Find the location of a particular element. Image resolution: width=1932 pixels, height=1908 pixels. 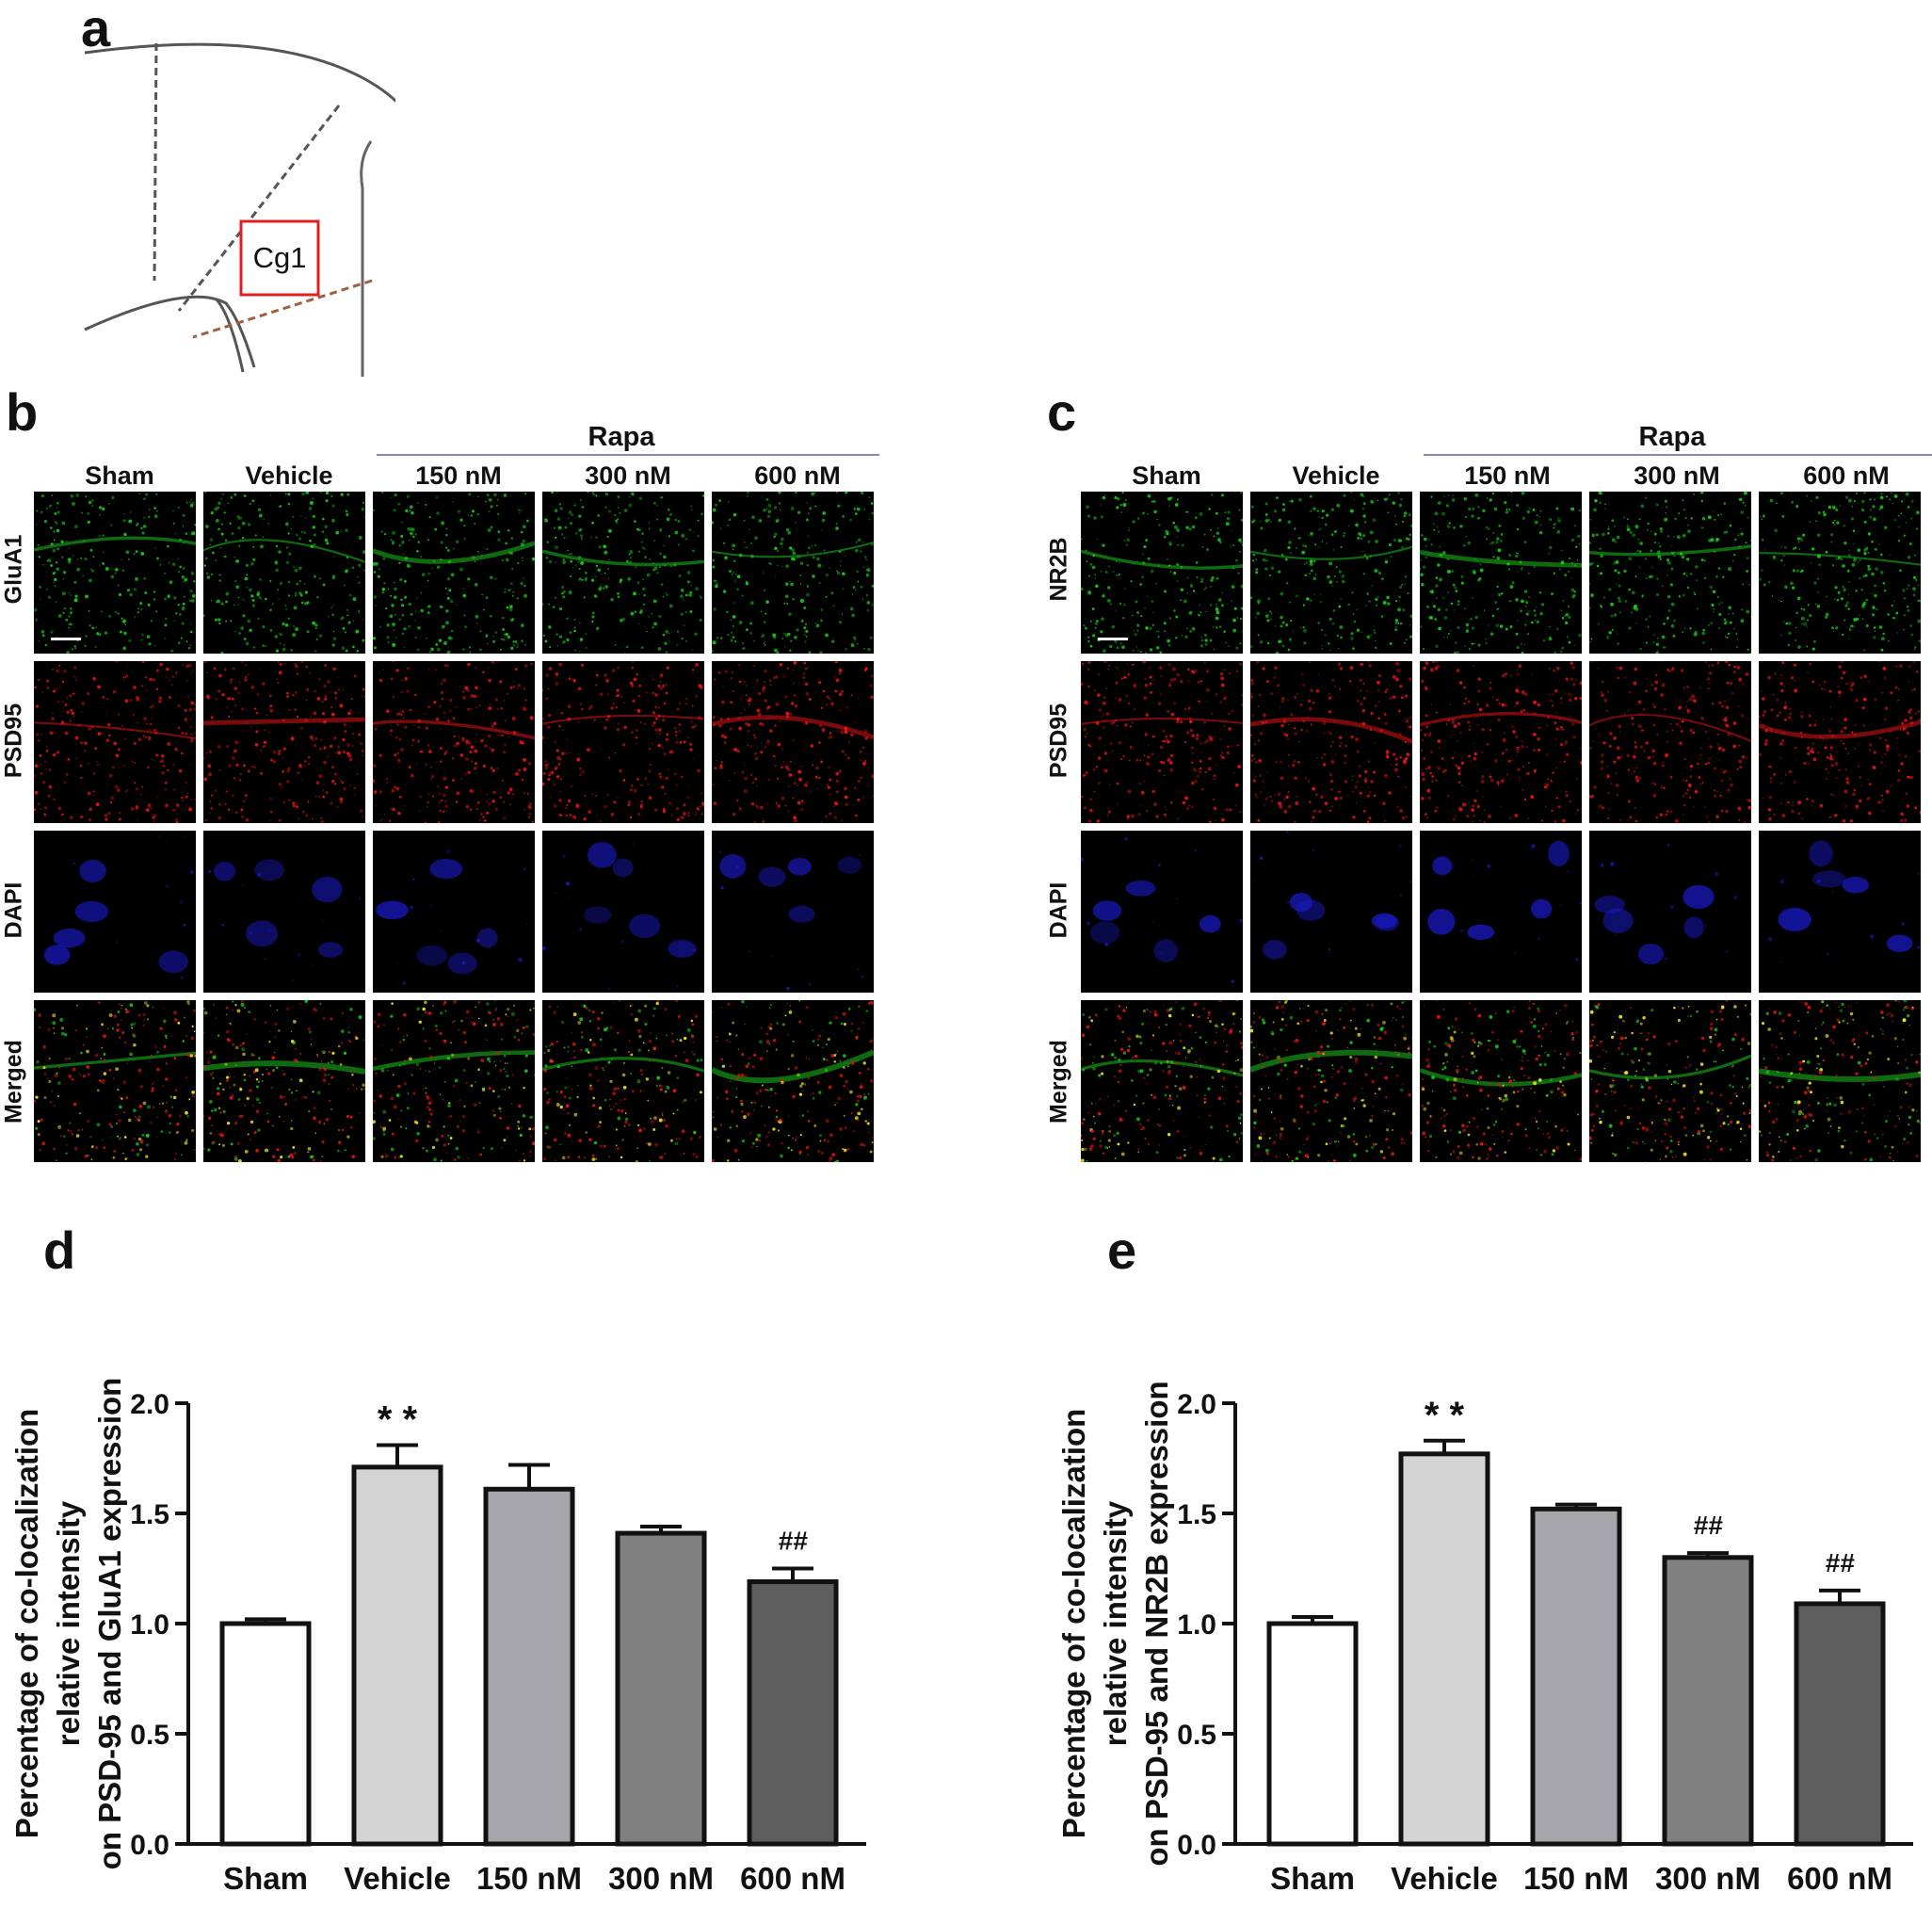

panel-c-col-sham: Sham is located at coordinates (1166, 475).